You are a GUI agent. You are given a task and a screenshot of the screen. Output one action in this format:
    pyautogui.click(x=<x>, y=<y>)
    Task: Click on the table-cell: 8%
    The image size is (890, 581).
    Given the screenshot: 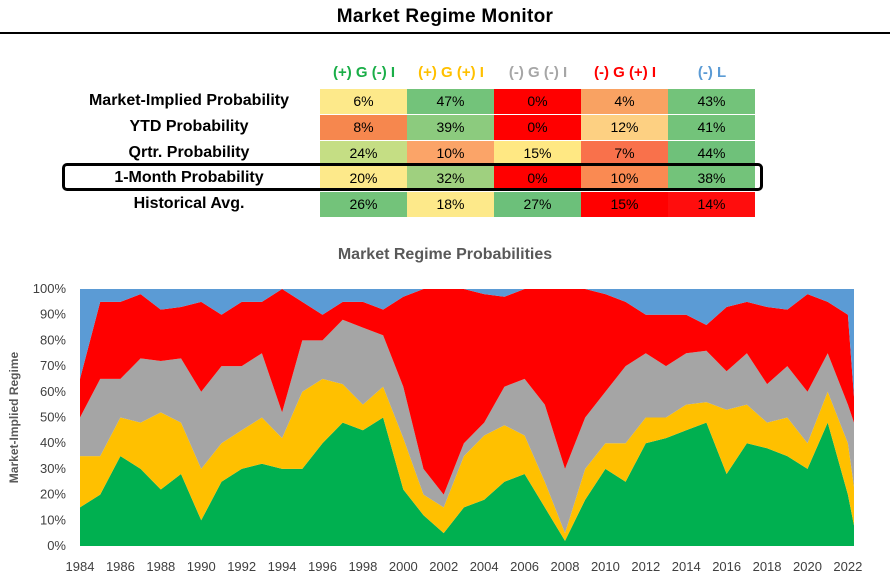 What is the action you would take?
    pyautogui.click(x=363, y=127)
    